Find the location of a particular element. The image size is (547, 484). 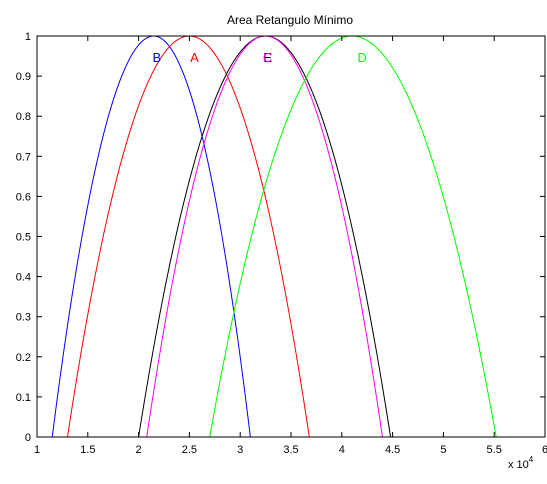

y-tick-label: 0.5 is located at coordinates (23, 238).